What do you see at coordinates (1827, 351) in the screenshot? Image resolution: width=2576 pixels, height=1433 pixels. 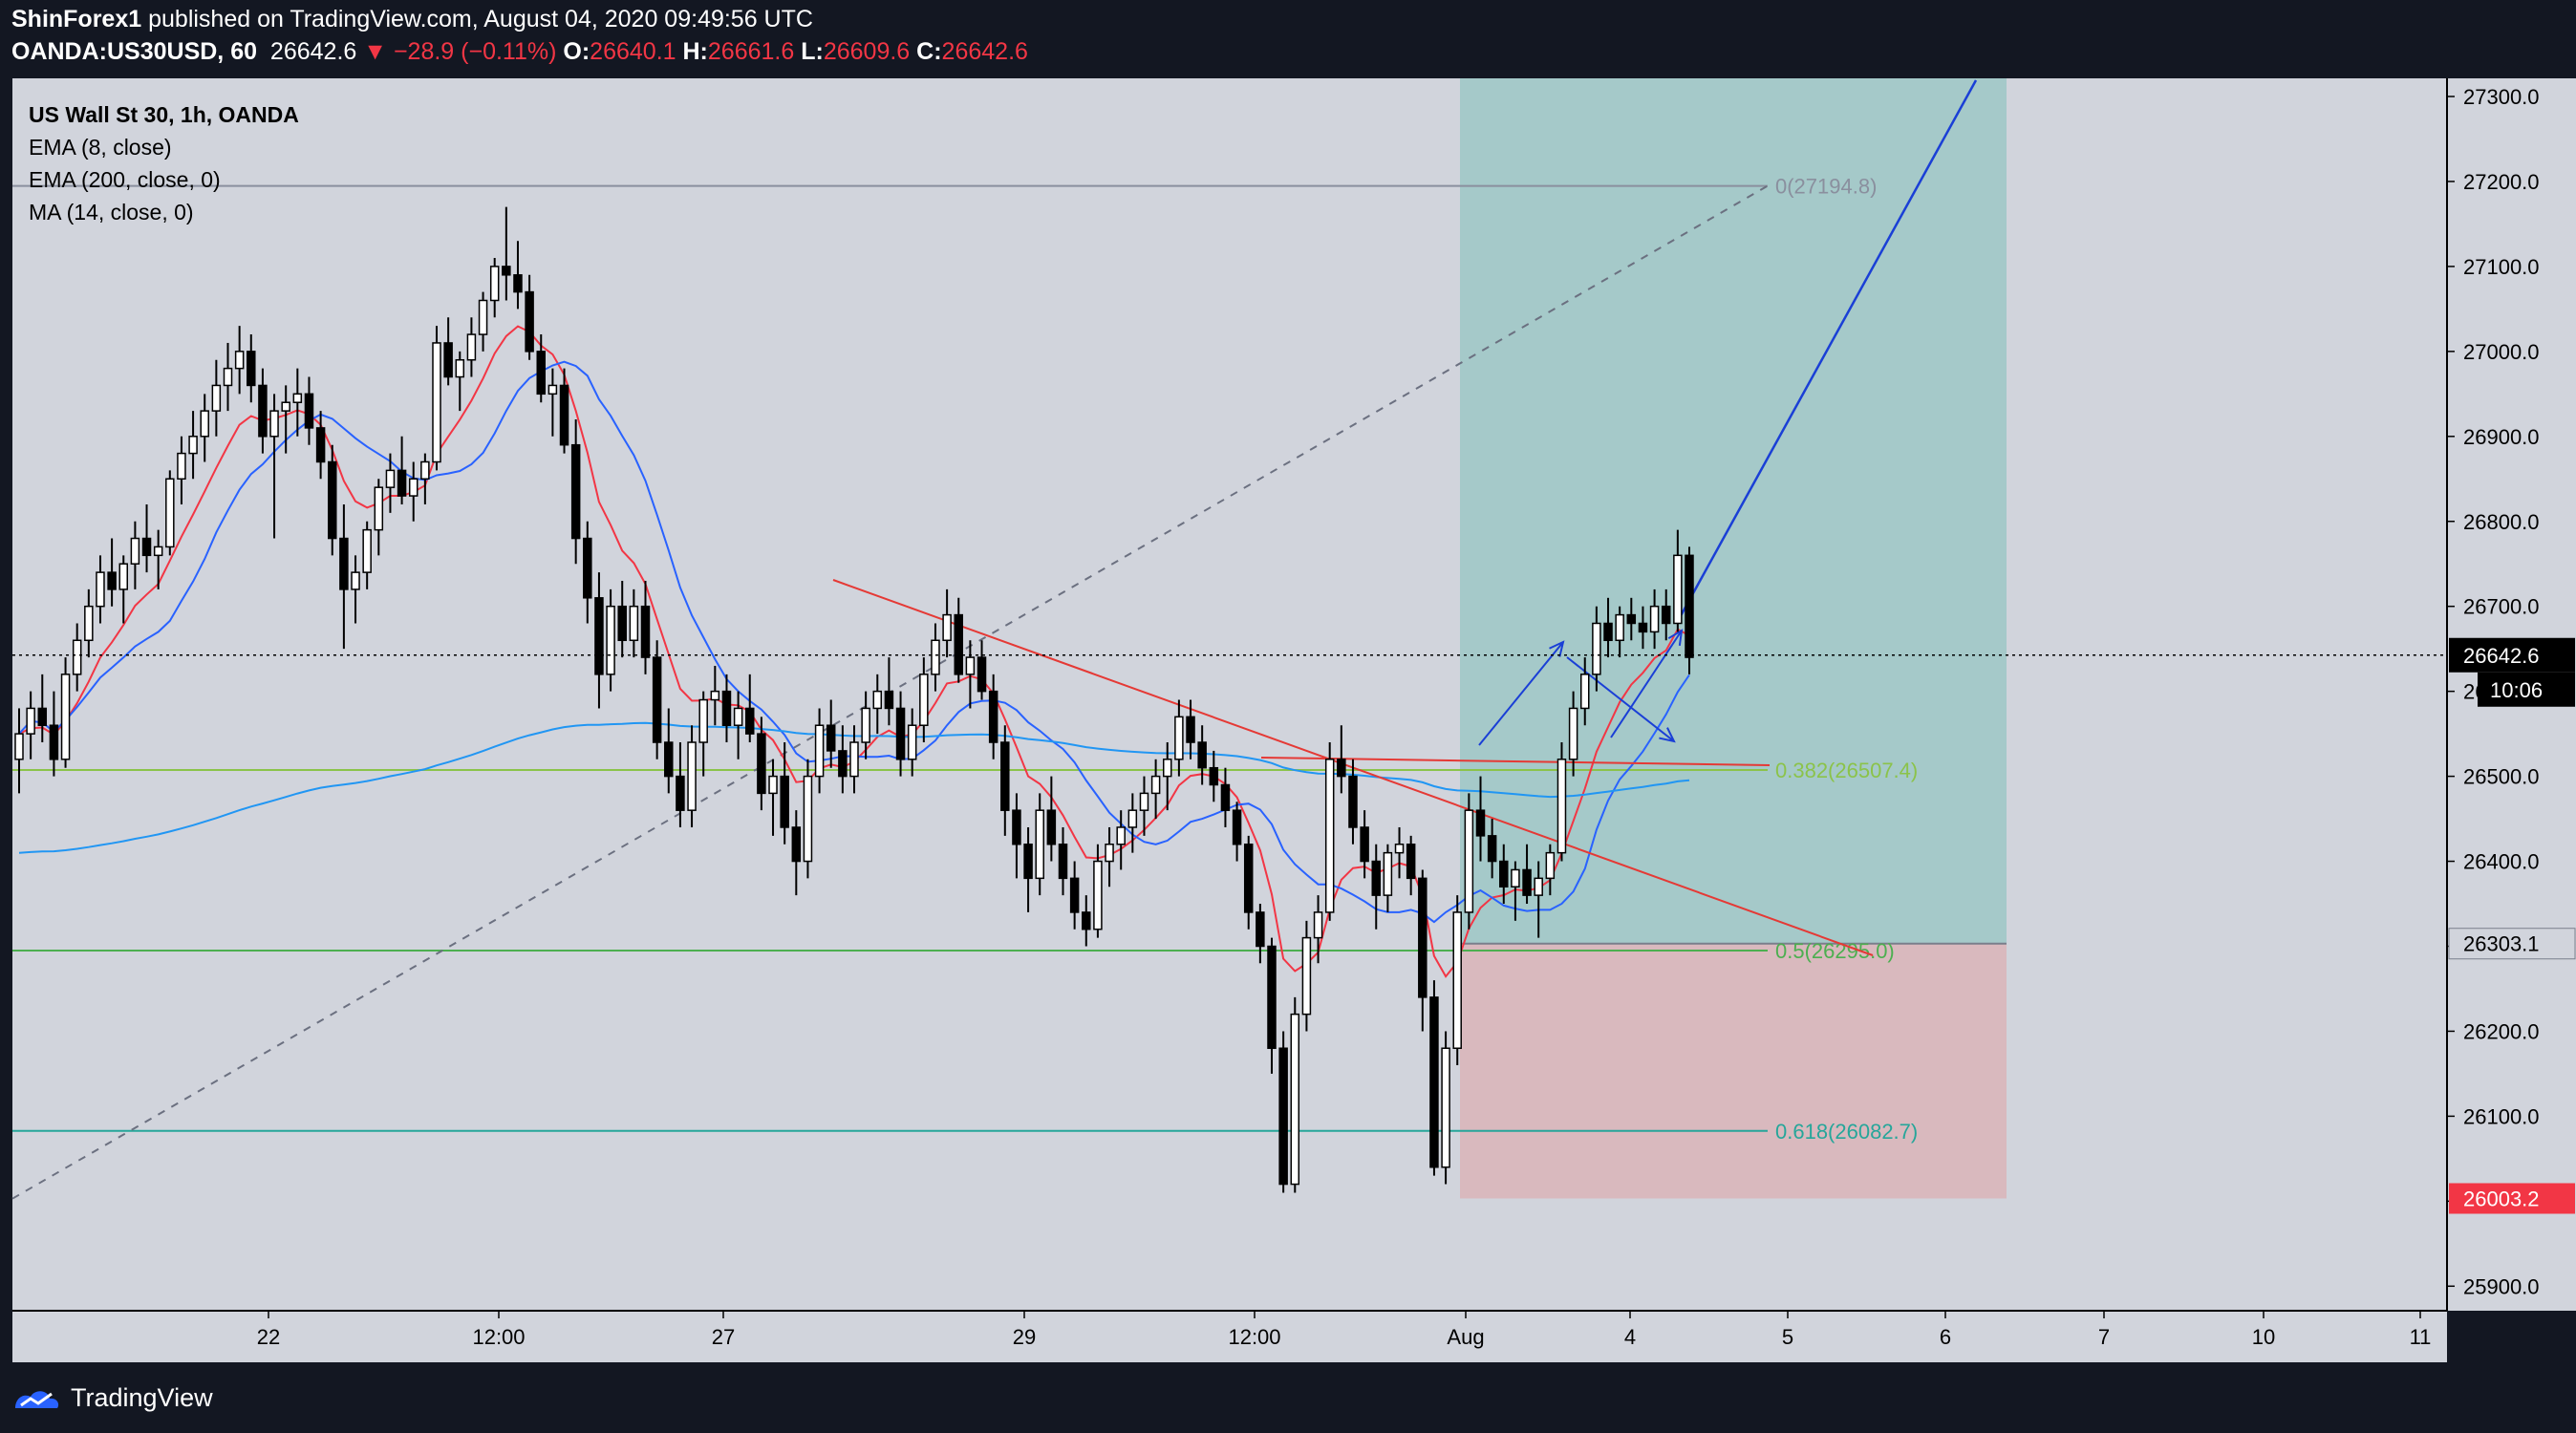 I see `projection-line` at bounding box center [1827, 351].